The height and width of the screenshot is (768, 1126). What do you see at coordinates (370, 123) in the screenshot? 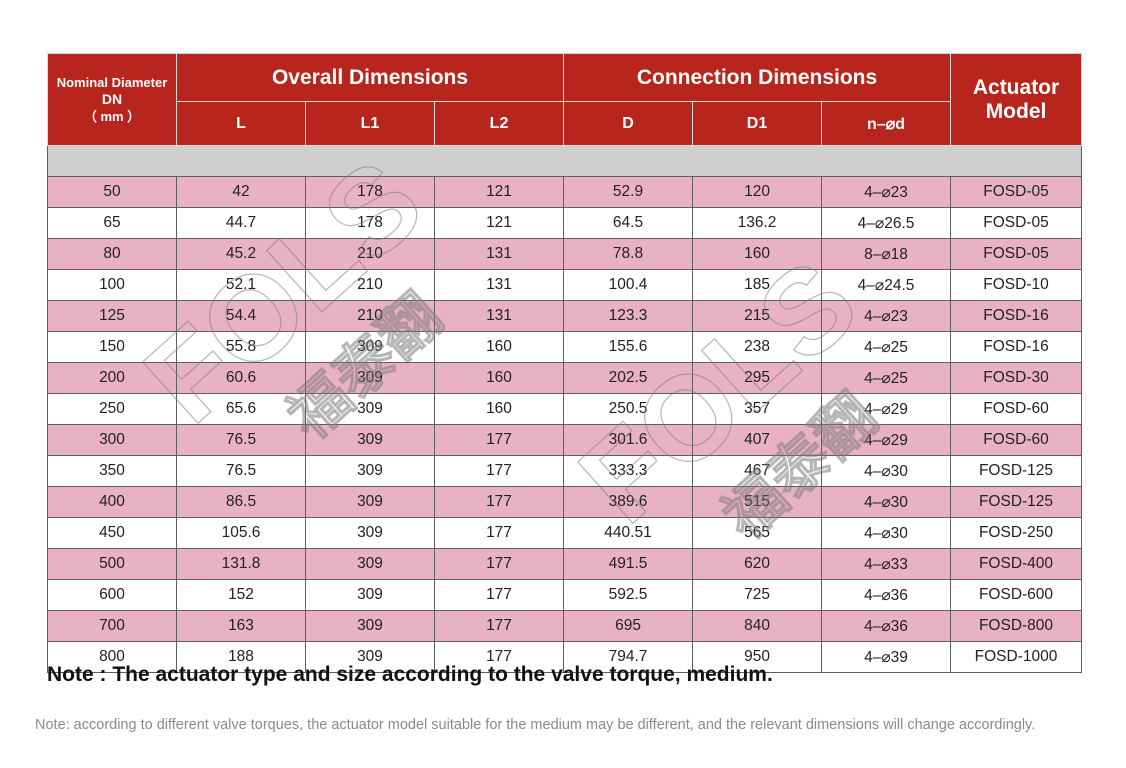
I see `col-header-l1: L1` at bounding box center [370, 123].